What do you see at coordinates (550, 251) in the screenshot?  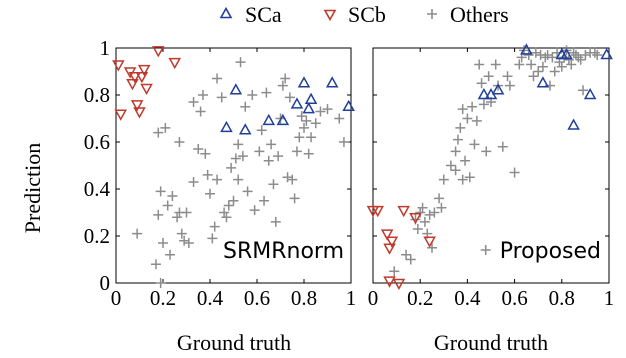 I see `panel-label: Proposed` at bounding box center [550, 251].